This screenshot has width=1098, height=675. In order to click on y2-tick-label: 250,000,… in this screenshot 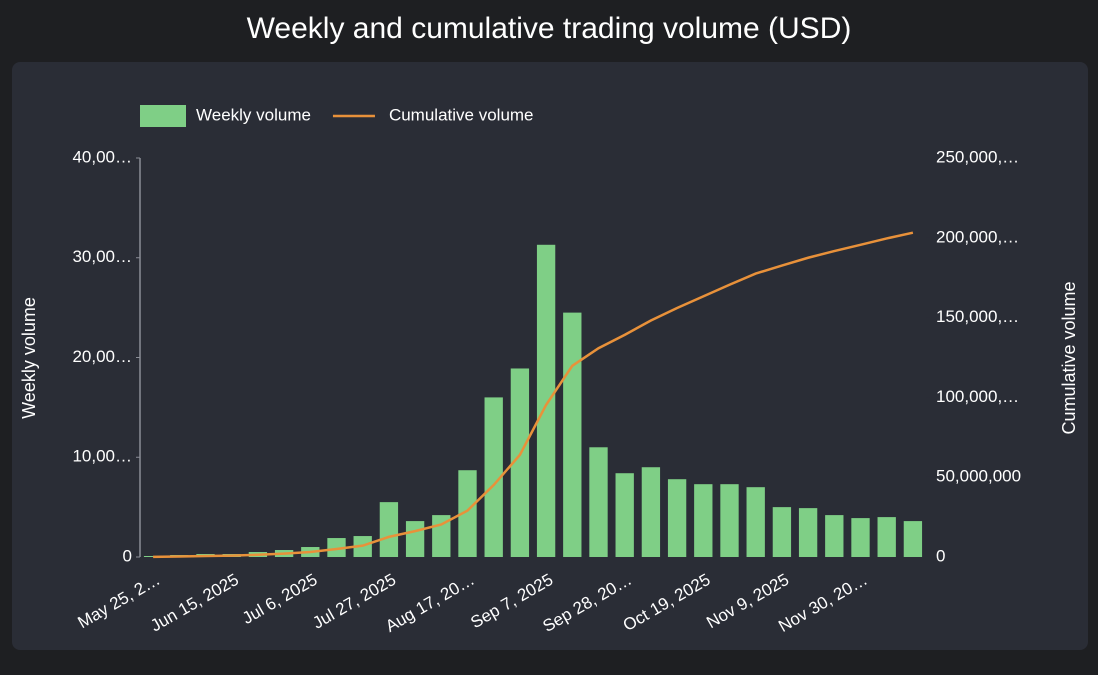, I will do `click(977, 156)`.